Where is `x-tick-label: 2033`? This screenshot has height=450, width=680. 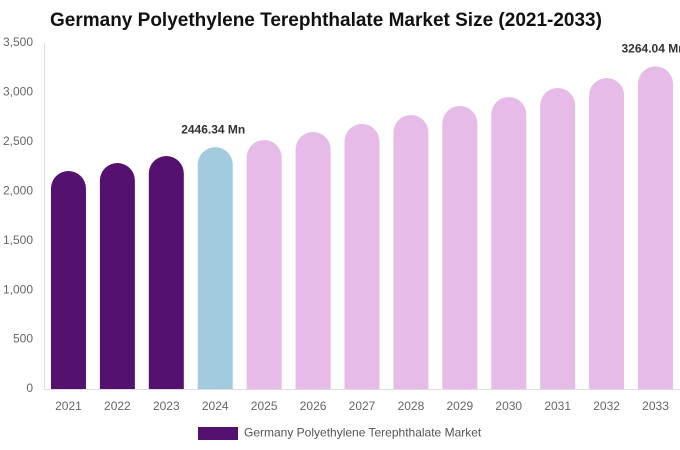
x-tick-label: 2033 is located at coordinates (655, 406).